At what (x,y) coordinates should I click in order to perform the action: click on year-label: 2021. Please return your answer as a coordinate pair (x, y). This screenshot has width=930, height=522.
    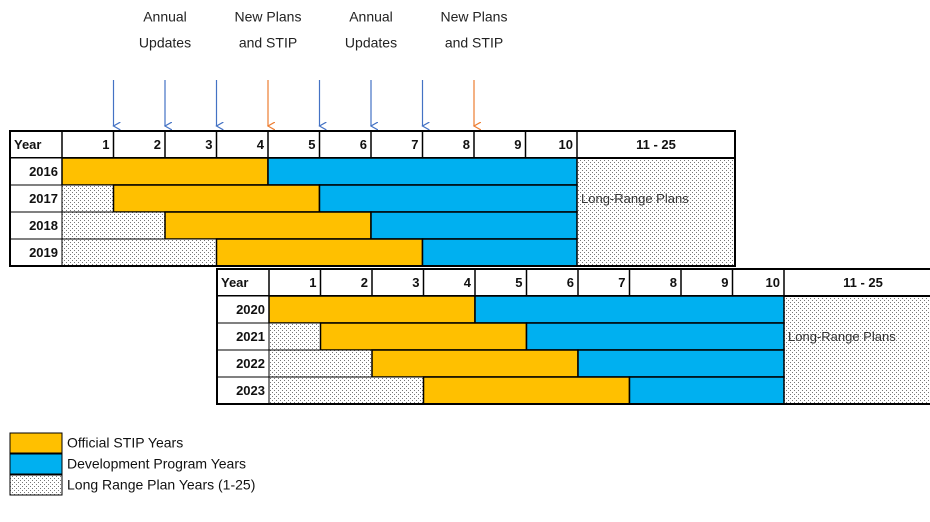
    Looking at the image, I should click on (250, 336).